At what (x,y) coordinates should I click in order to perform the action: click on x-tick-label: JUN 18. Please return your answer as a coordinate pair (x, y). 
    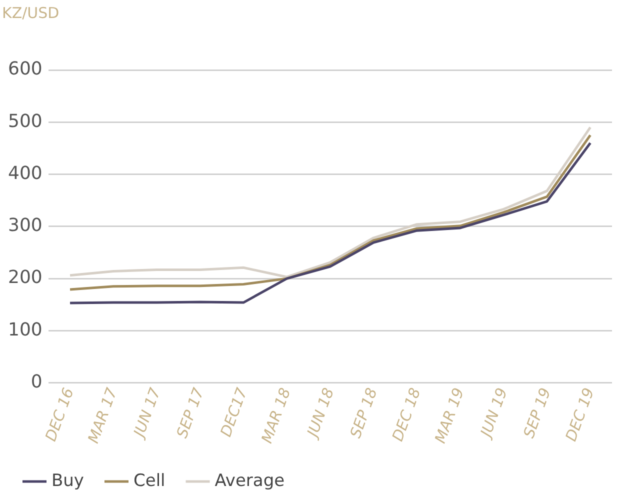
    Looking at the image, I should click on (320, 413).